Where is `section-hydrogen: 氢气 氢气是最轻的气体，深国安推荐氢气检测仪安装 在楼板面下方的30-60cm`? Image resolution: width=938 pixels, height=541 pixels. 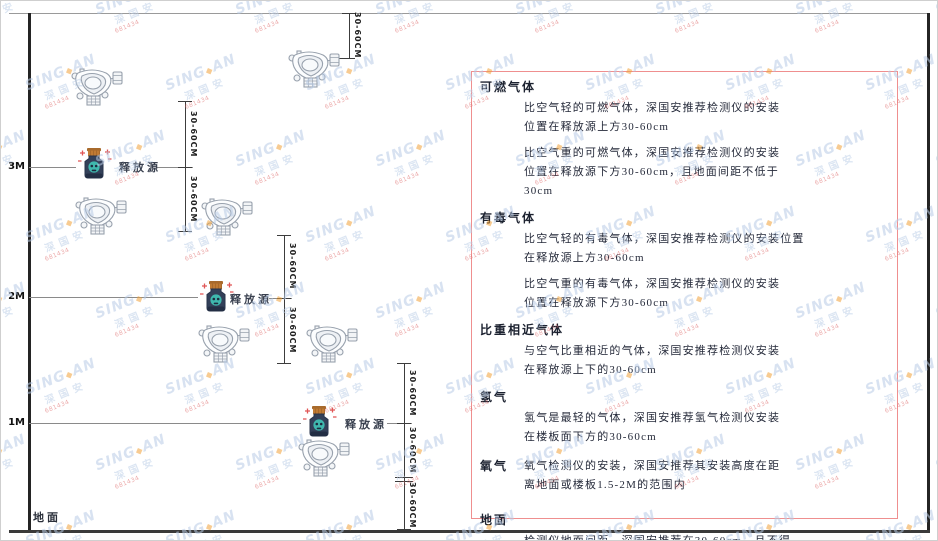 section-hydrogen: 氢气 氢气是最轻的气体，深国安推荐氢气检测仪安装 在楼板面下方的30-60cm is located at coordinates (683, 417).